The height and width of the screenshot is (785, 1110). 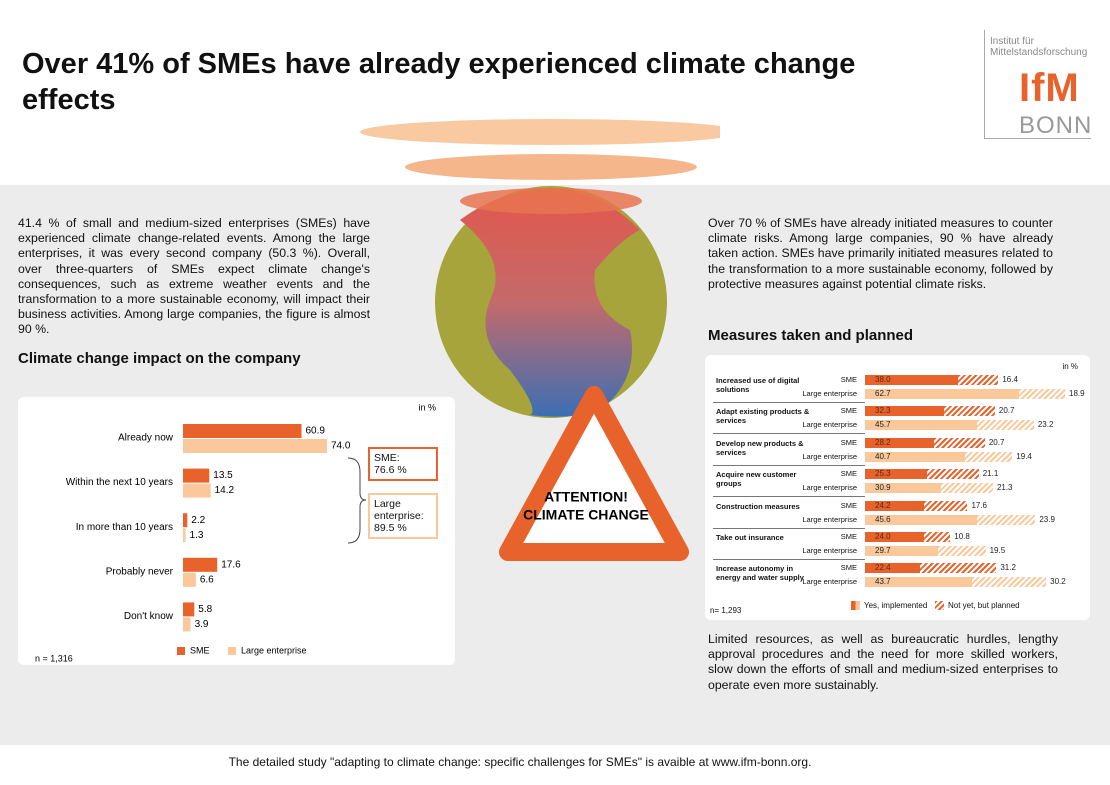 I want to click on chart-title: Climate change impact on the company, so click(x=159, y=358).